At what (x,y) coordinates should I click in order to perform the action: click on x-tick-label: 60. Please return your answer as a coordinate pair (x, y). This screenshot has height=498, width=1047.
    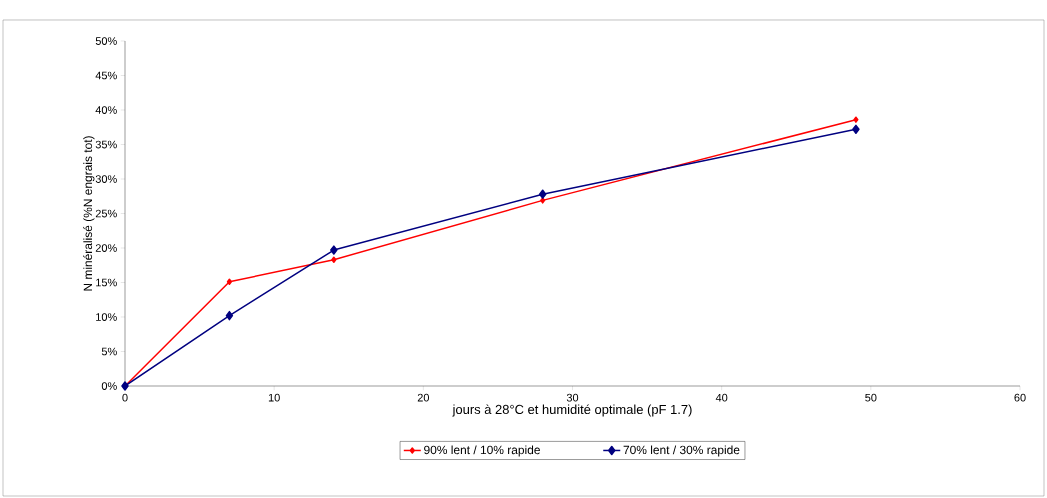
    Looking at the image, I should click on (1020, 397).